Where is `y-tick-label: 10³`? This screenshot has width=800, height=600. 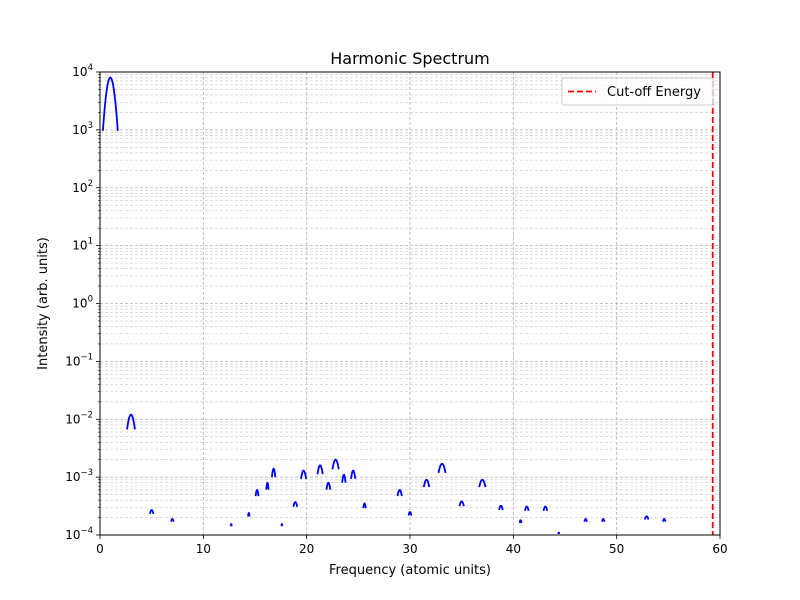 y-tick-label: 10³ is located at coordinates (82, 129).